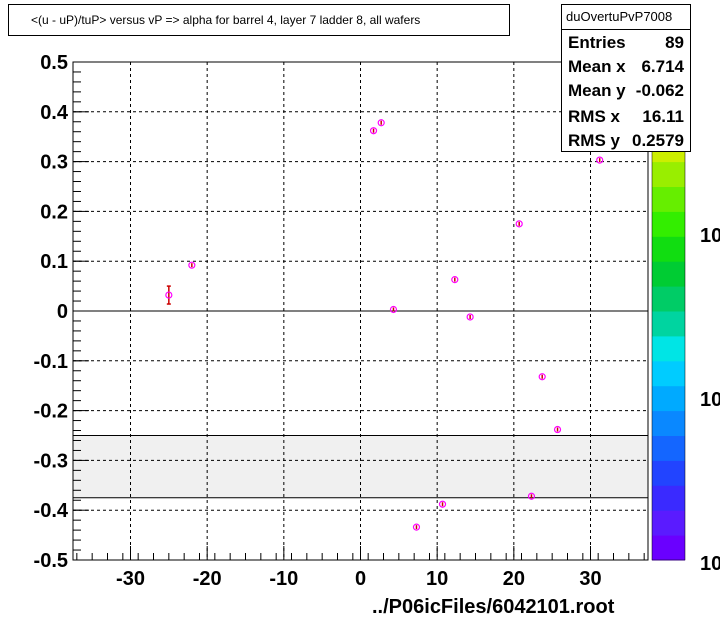  Describe the element at coordinates (590, 579) in the screenshot. I see `x-tick-label: 30` at that location.